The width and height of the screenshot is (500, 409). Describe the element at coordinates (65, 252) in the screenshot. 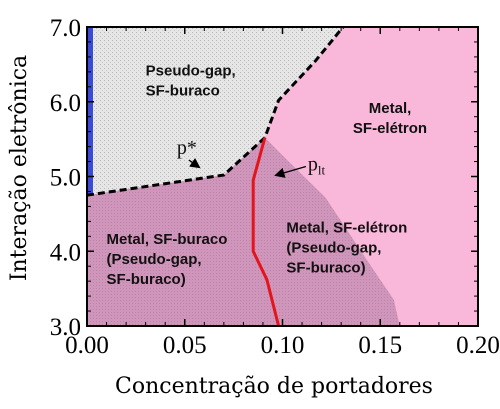

I see `y-tick-label: 4.0` at that location.